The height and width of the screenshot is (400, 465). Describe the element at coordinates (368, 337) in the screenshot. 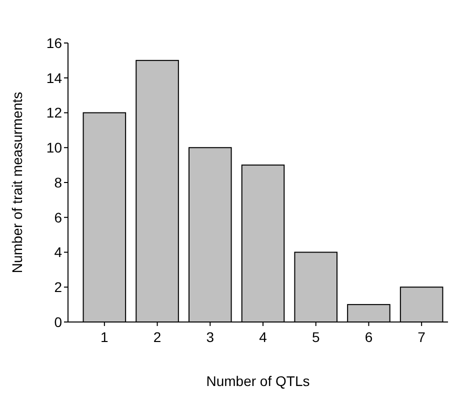

I see `x-tick-label: 6` at that location.